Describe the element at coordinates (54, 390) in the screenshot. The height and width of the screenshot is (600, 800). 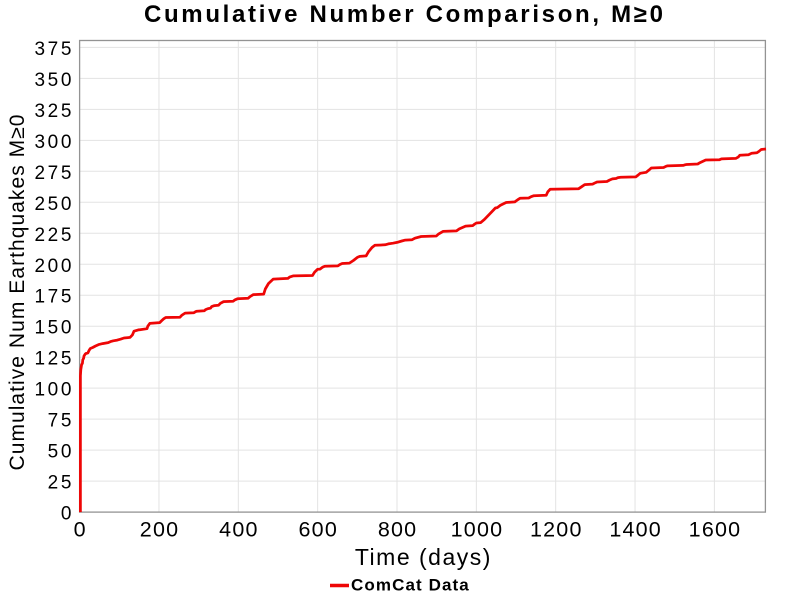
I see `svg-text: 100` at that location.